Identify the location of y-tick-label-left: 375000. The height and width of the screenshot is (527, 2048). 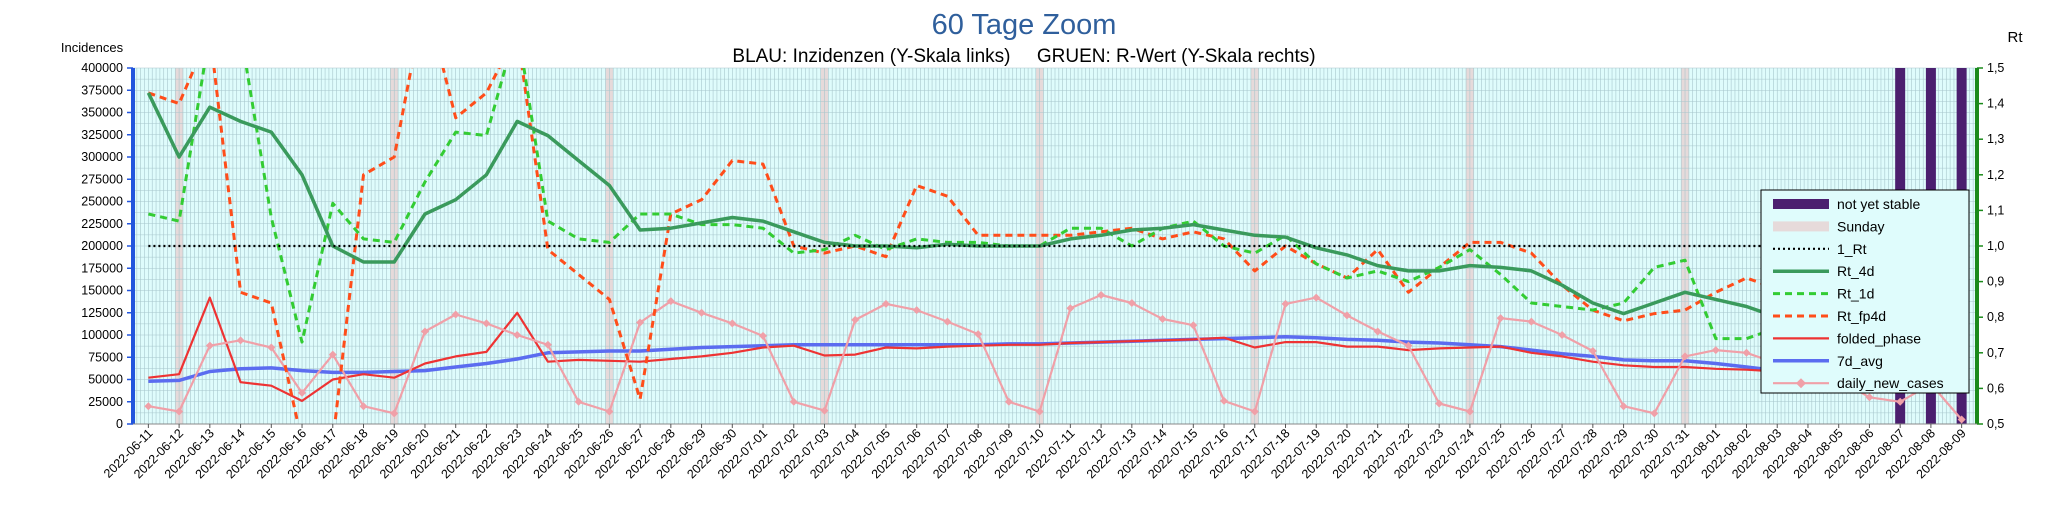
(102, 90).